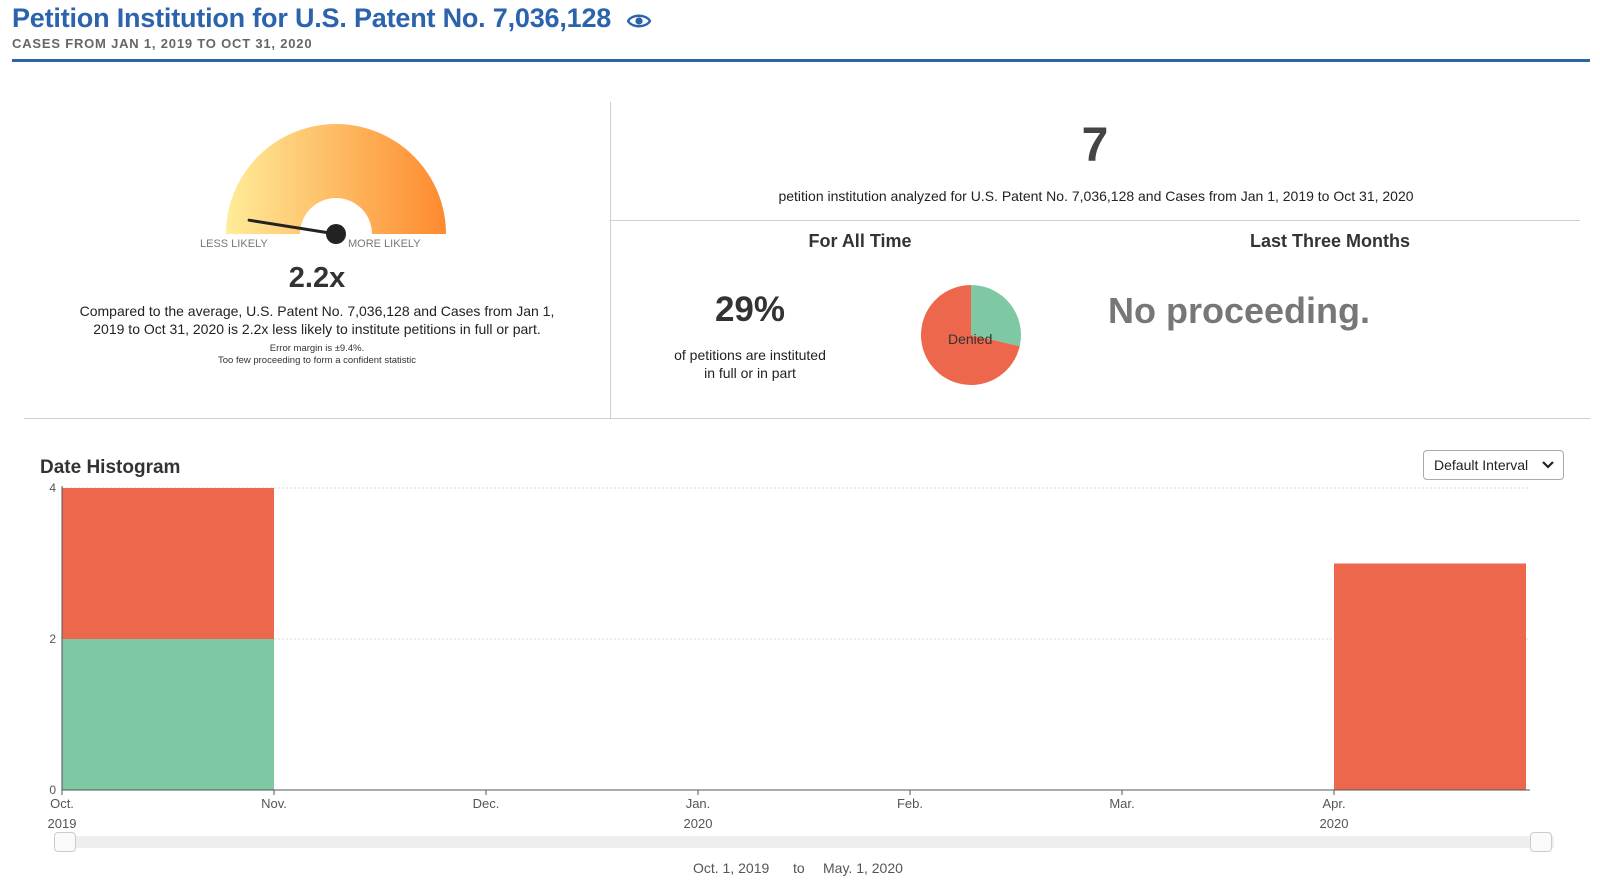 Image resolution: width=1600 pixels, height=880 pixels. What do you see at coordinates (62, 823) in the screenshot?
I see `x-tick-year: 2019` at bounding box center [62, 823].